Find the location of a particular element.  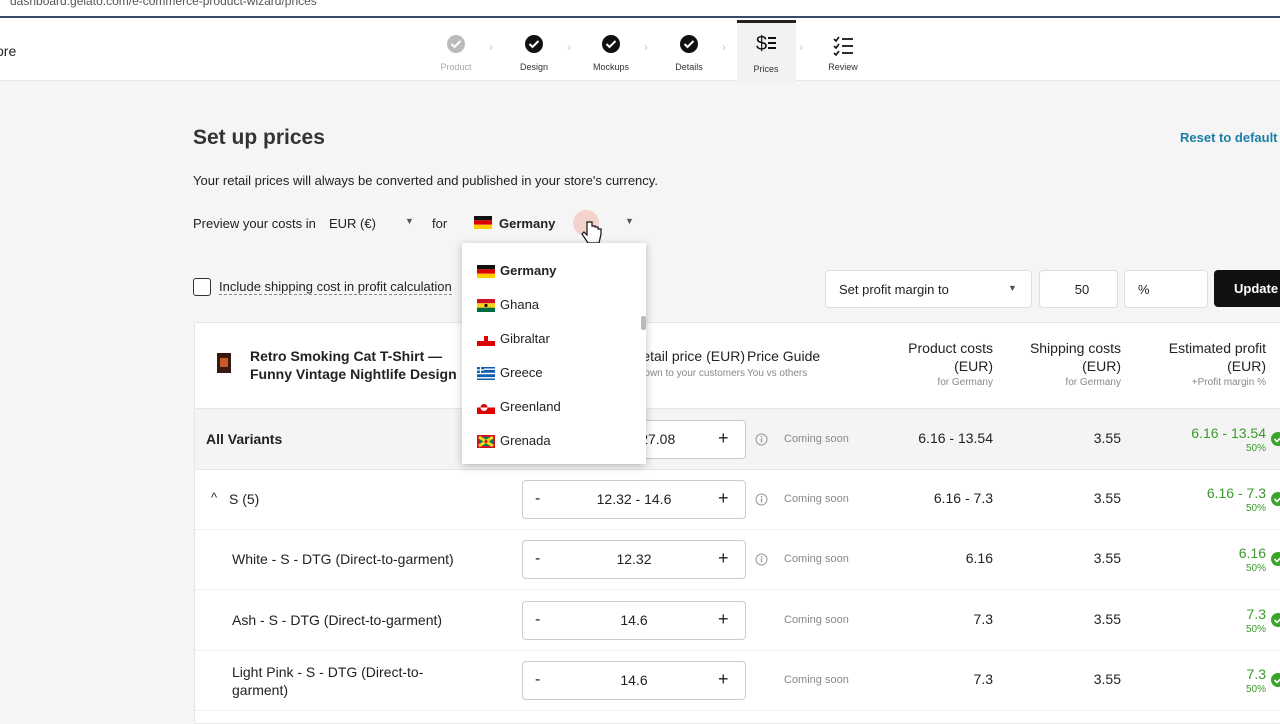

product-cost: 6.16 - 13.54 is located at coordinates (955, 438).